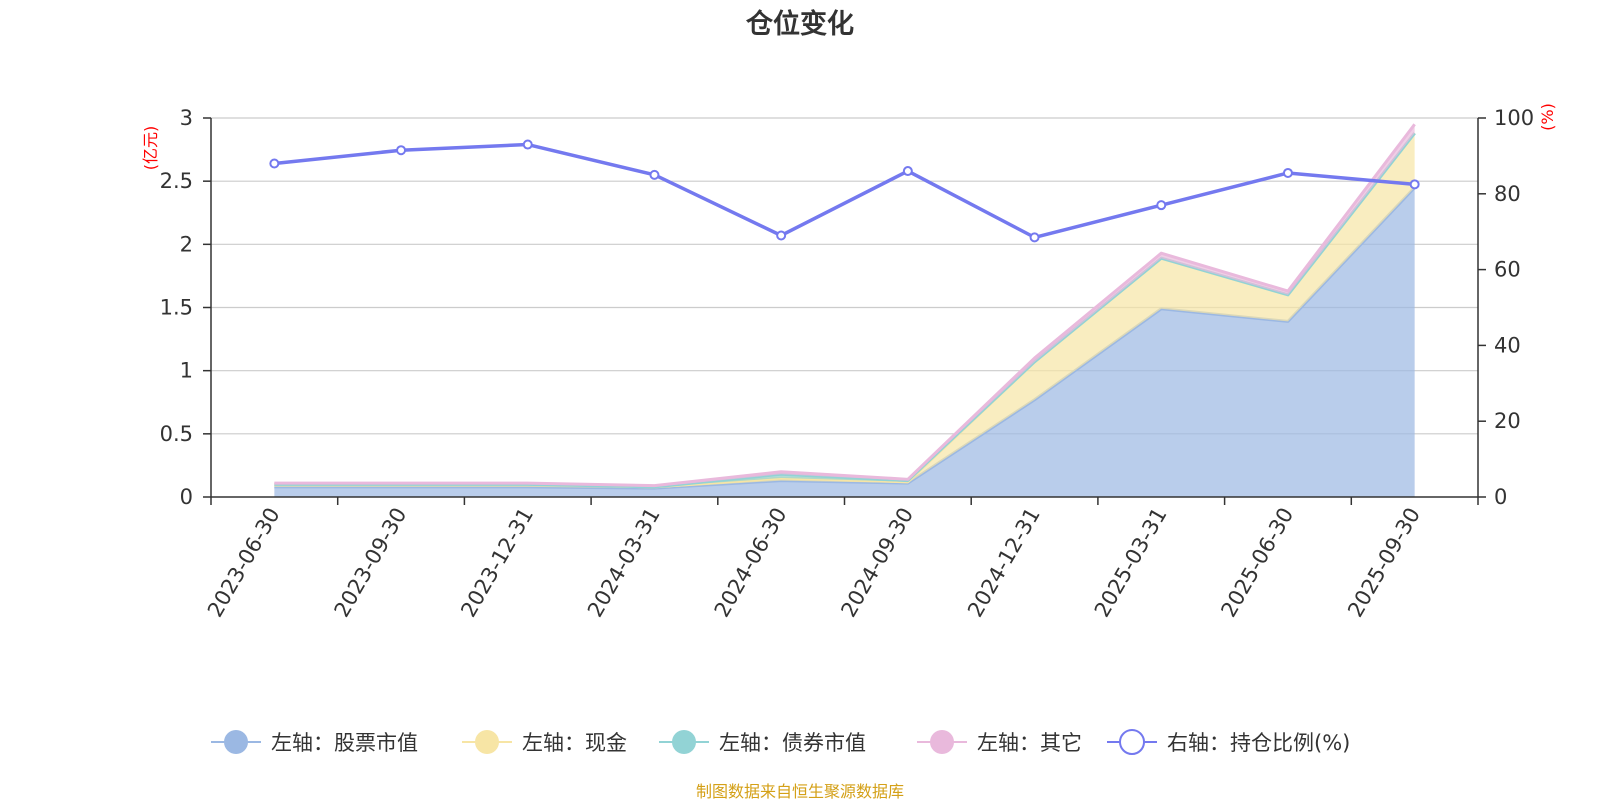 This screenshot has width=1600, height=800. Describe the element at coordinates (877, 563) in the screenshot. I see `x-tick-label: 2024-09-30` at that location.